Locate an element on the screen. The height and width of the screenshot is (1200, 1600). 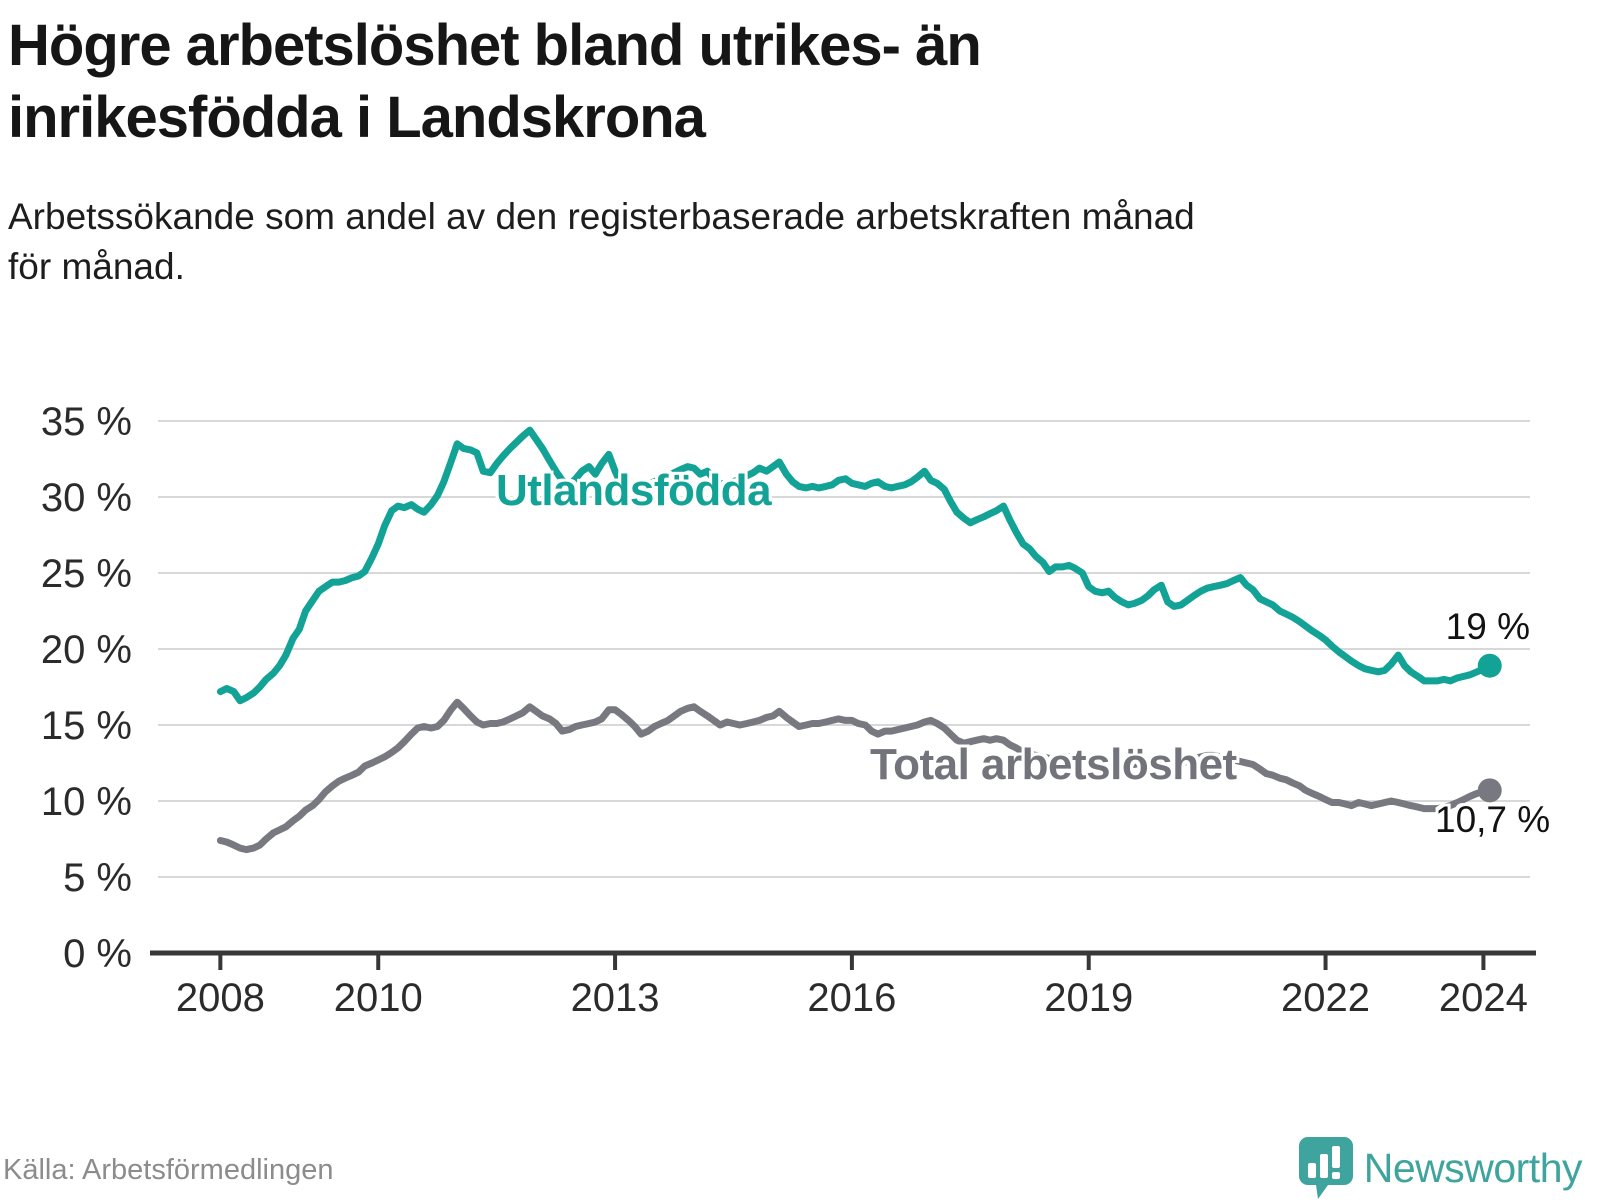
series-label-total-arbetsloshet: Total arbetslöshet is located at coordinates (1053, 764).